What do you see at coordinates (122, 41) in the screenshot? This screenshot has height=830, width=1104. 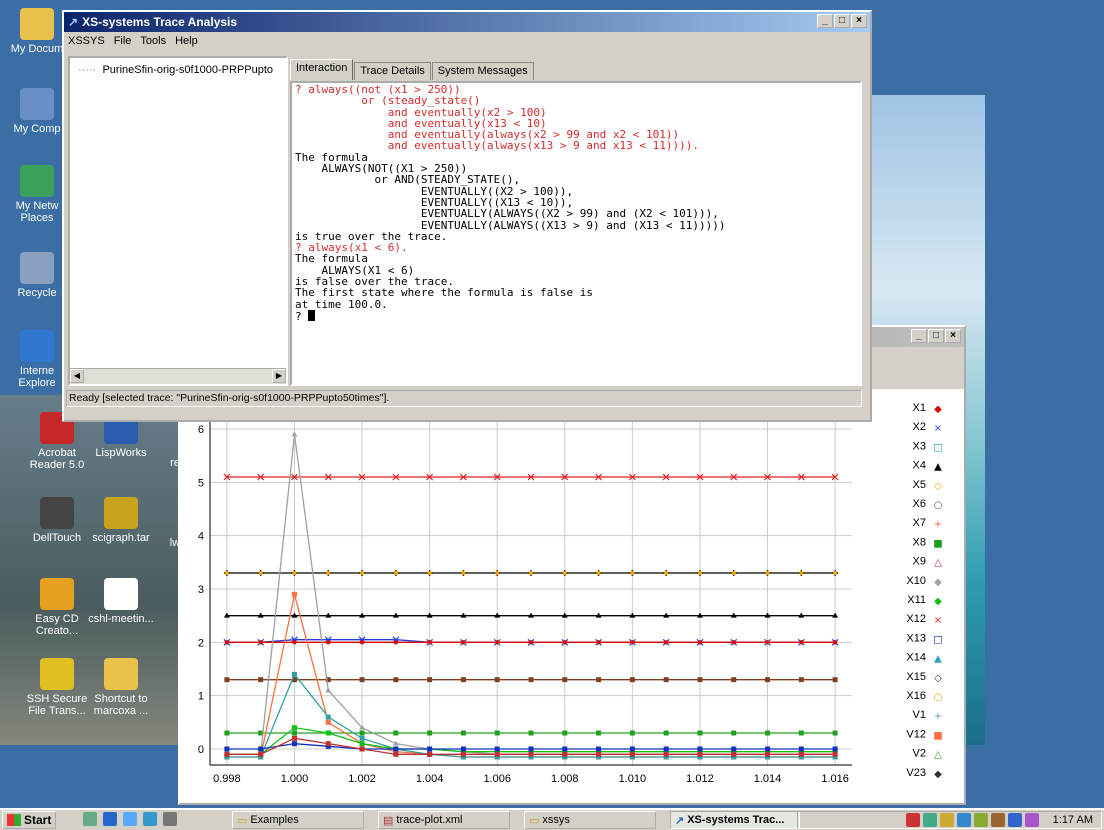 I see `menu-file: File` at bounding box center [122, 41].